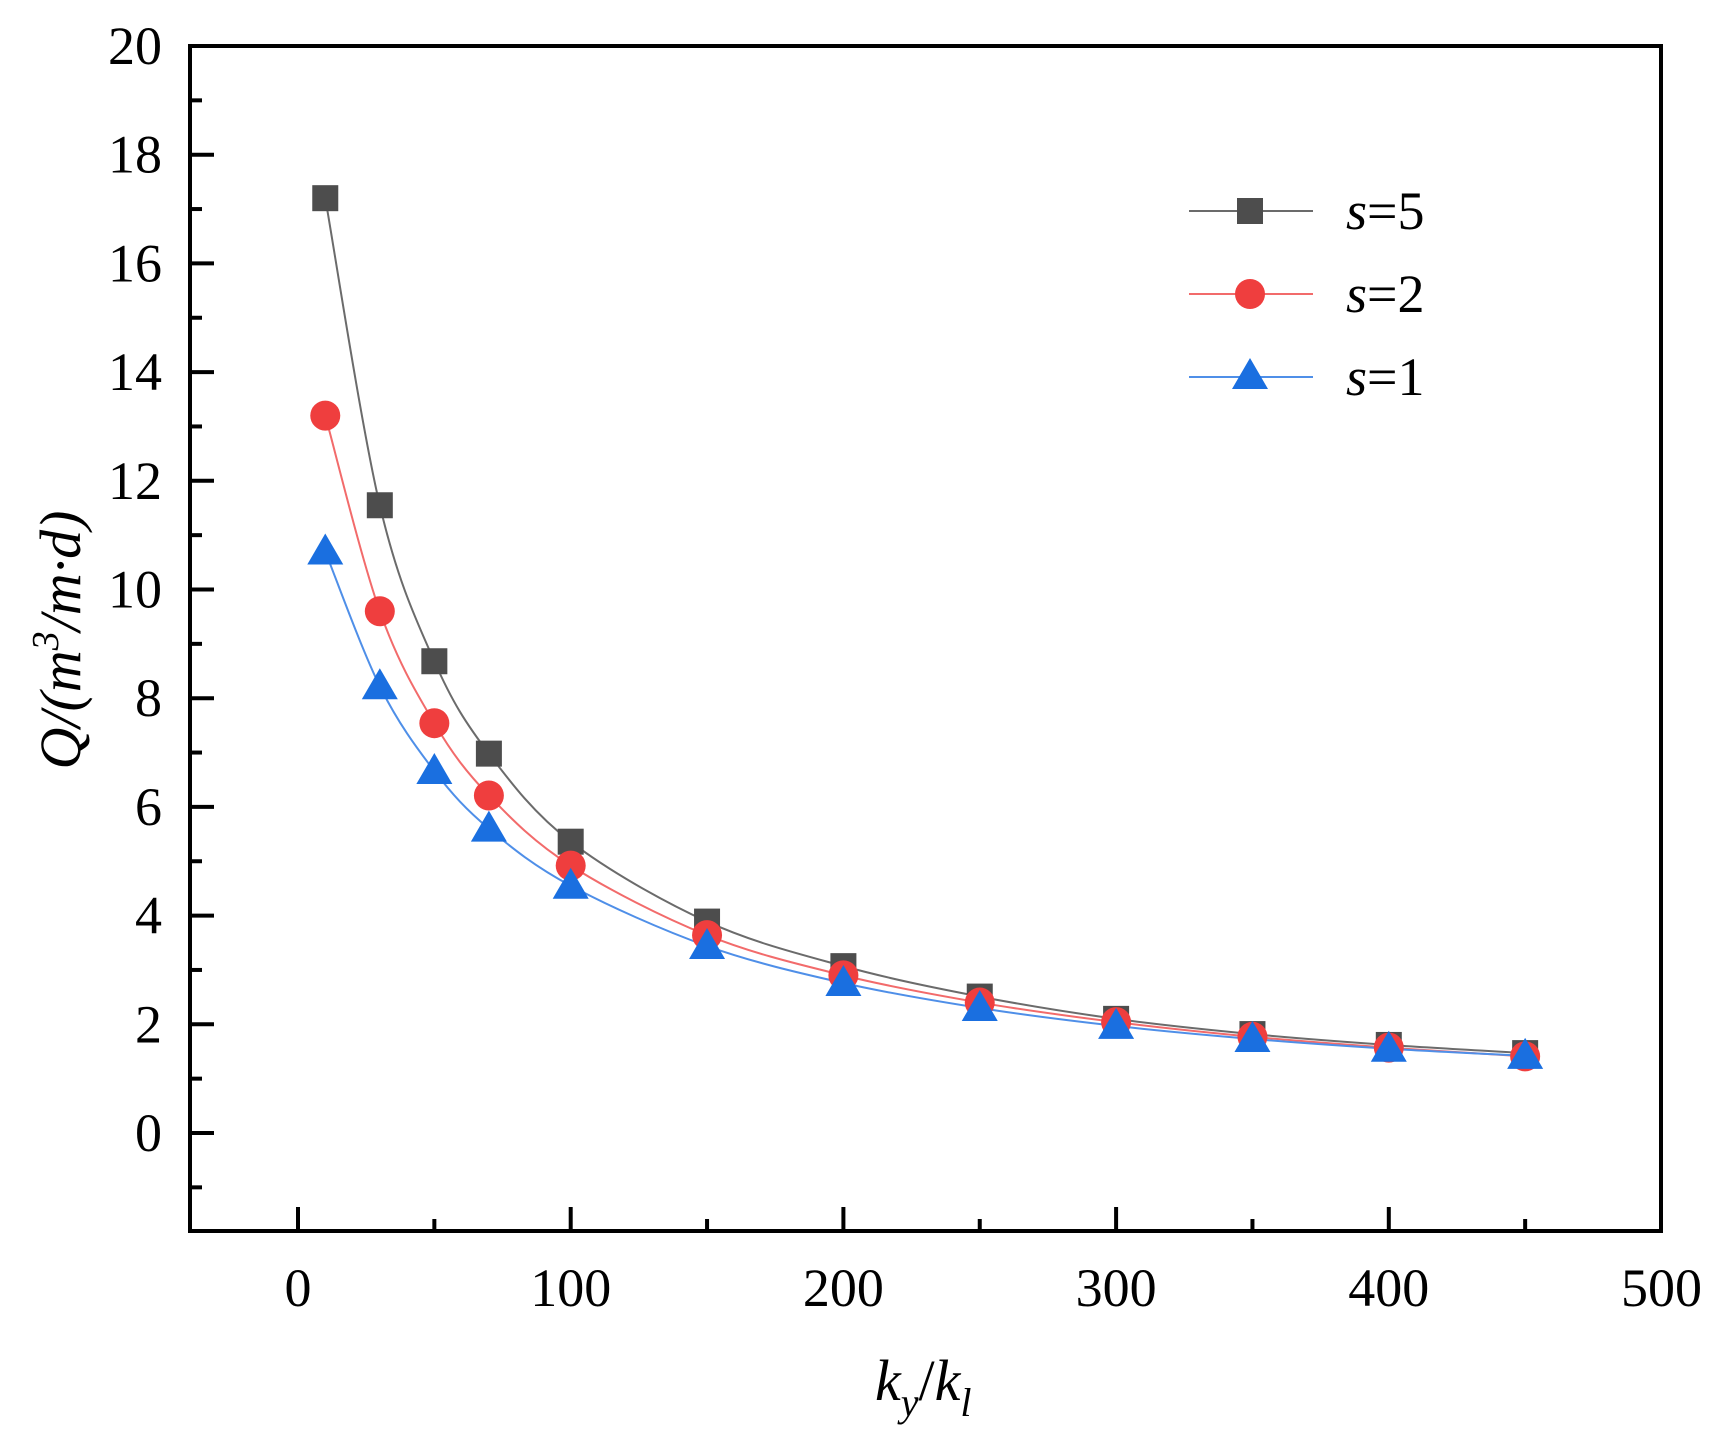  I want to click on x-tick-label: 200, so click(843, 1288).